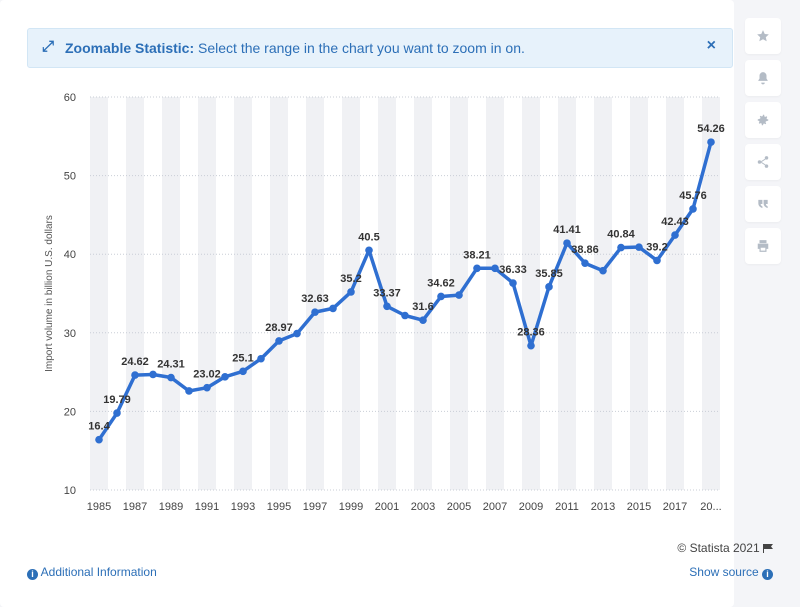  I want to click on flag-icon, so click(768, 548).